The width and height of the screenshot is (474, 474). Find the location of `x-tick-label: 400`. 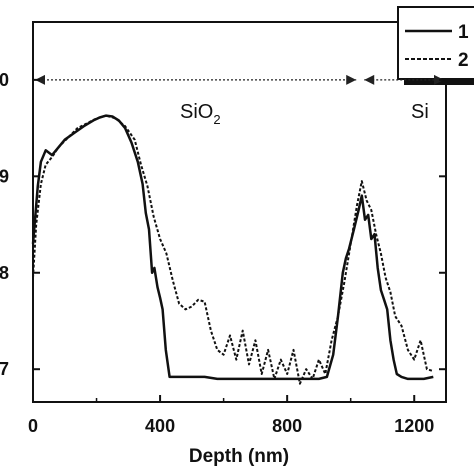

x-tick-label: 400 is located at coordinates (160, 426).